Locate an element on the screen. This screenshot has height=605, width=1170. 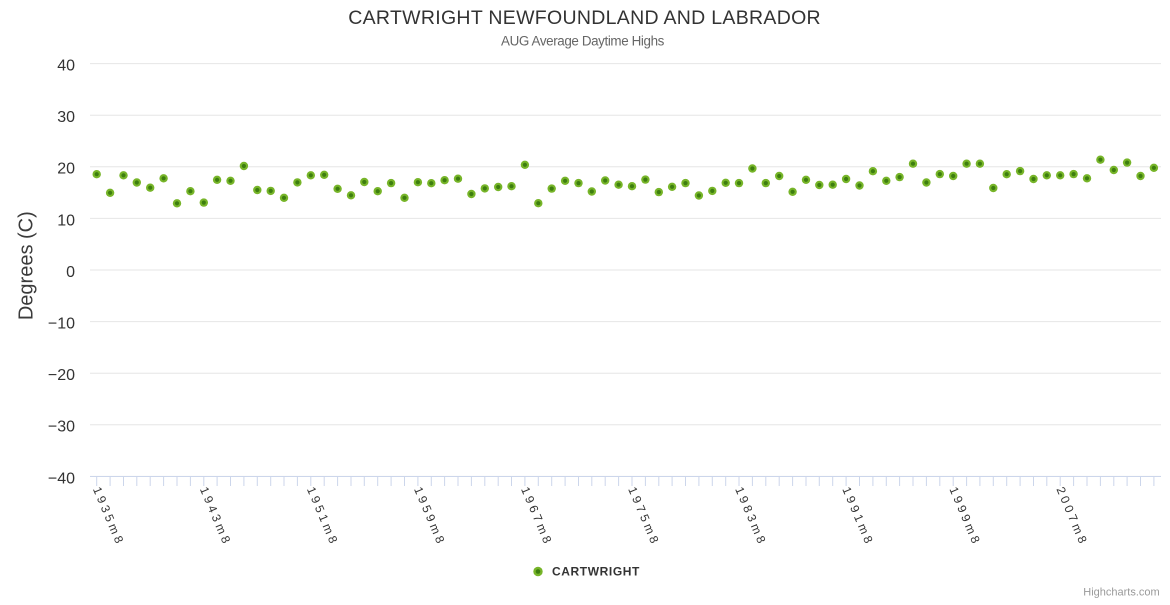
svg-text: 20 is located at coordinates (66, 169).